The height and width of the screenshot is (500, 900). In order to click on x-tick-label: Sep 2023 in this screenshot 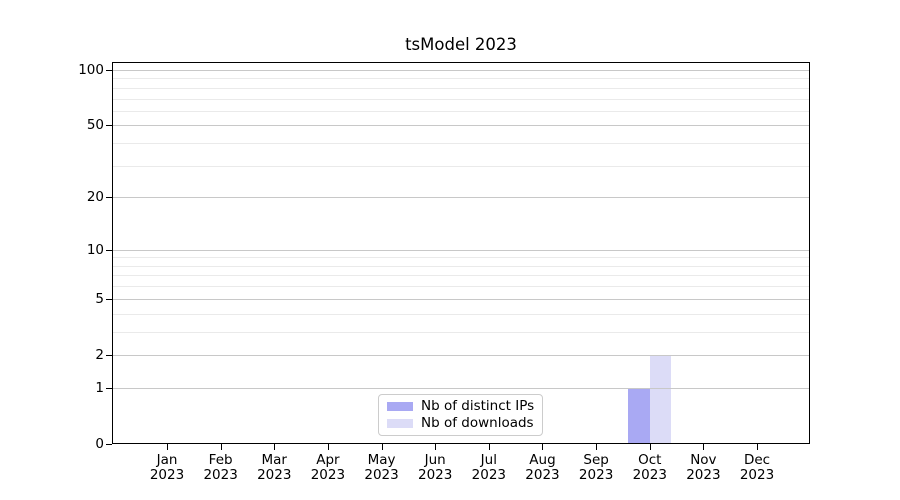, I will do `click(596, 468)`.